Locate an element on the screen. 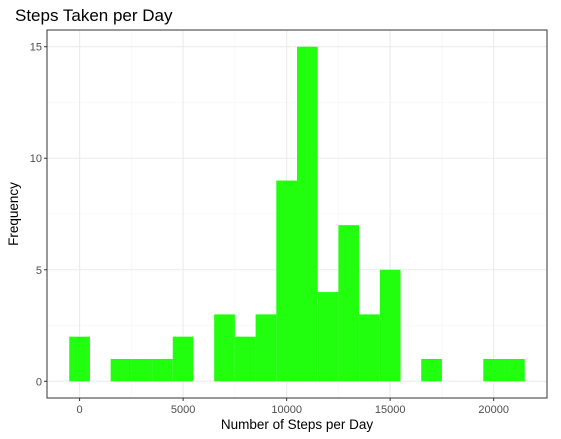  x-tick-label: 0 is located at coordinates (80, 410).